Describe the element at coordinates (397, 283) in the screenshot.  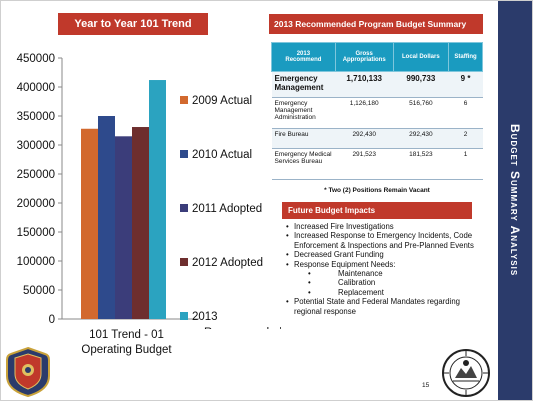
I see `list-item: Calibration` at that location.